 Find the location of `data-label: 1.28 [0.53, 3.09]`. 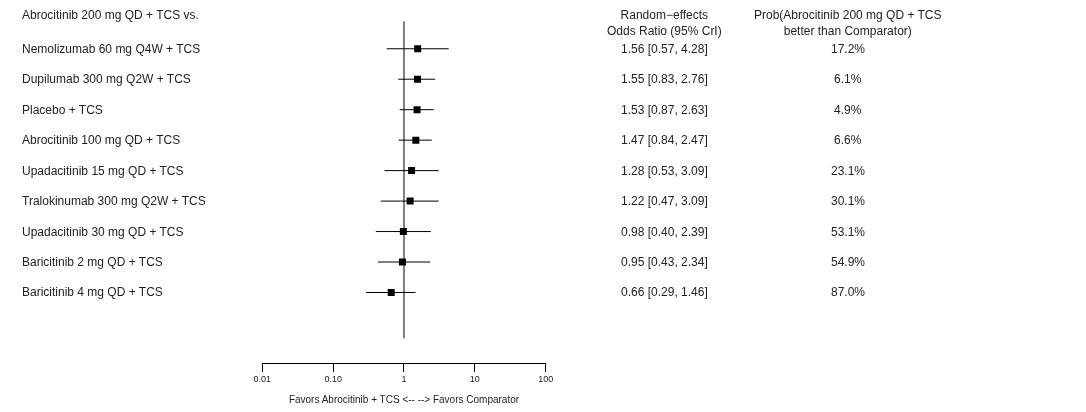

data-label: 1.28 [0.53, 3.09] is located at coordinates (664, 171).